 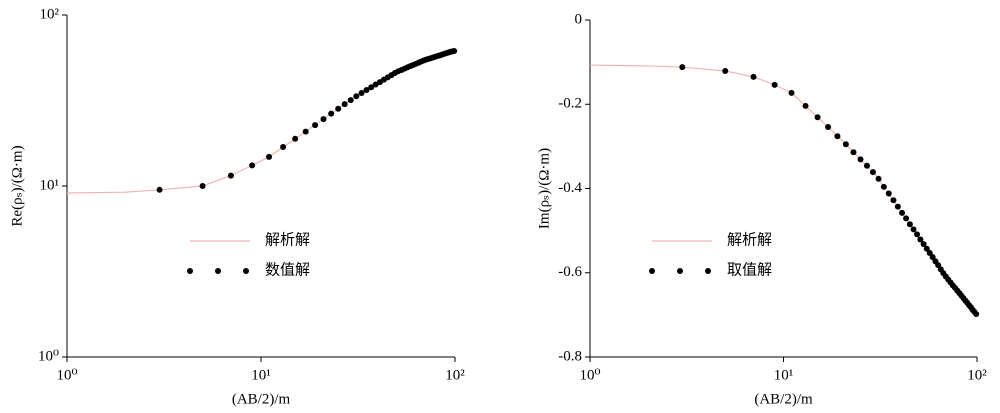 What do you see at coordinates (17, 185) in the screenshot?
I see `y-axis-label: Re(ρₛ)/(Ω·m)` at bounding box center [17, 185].